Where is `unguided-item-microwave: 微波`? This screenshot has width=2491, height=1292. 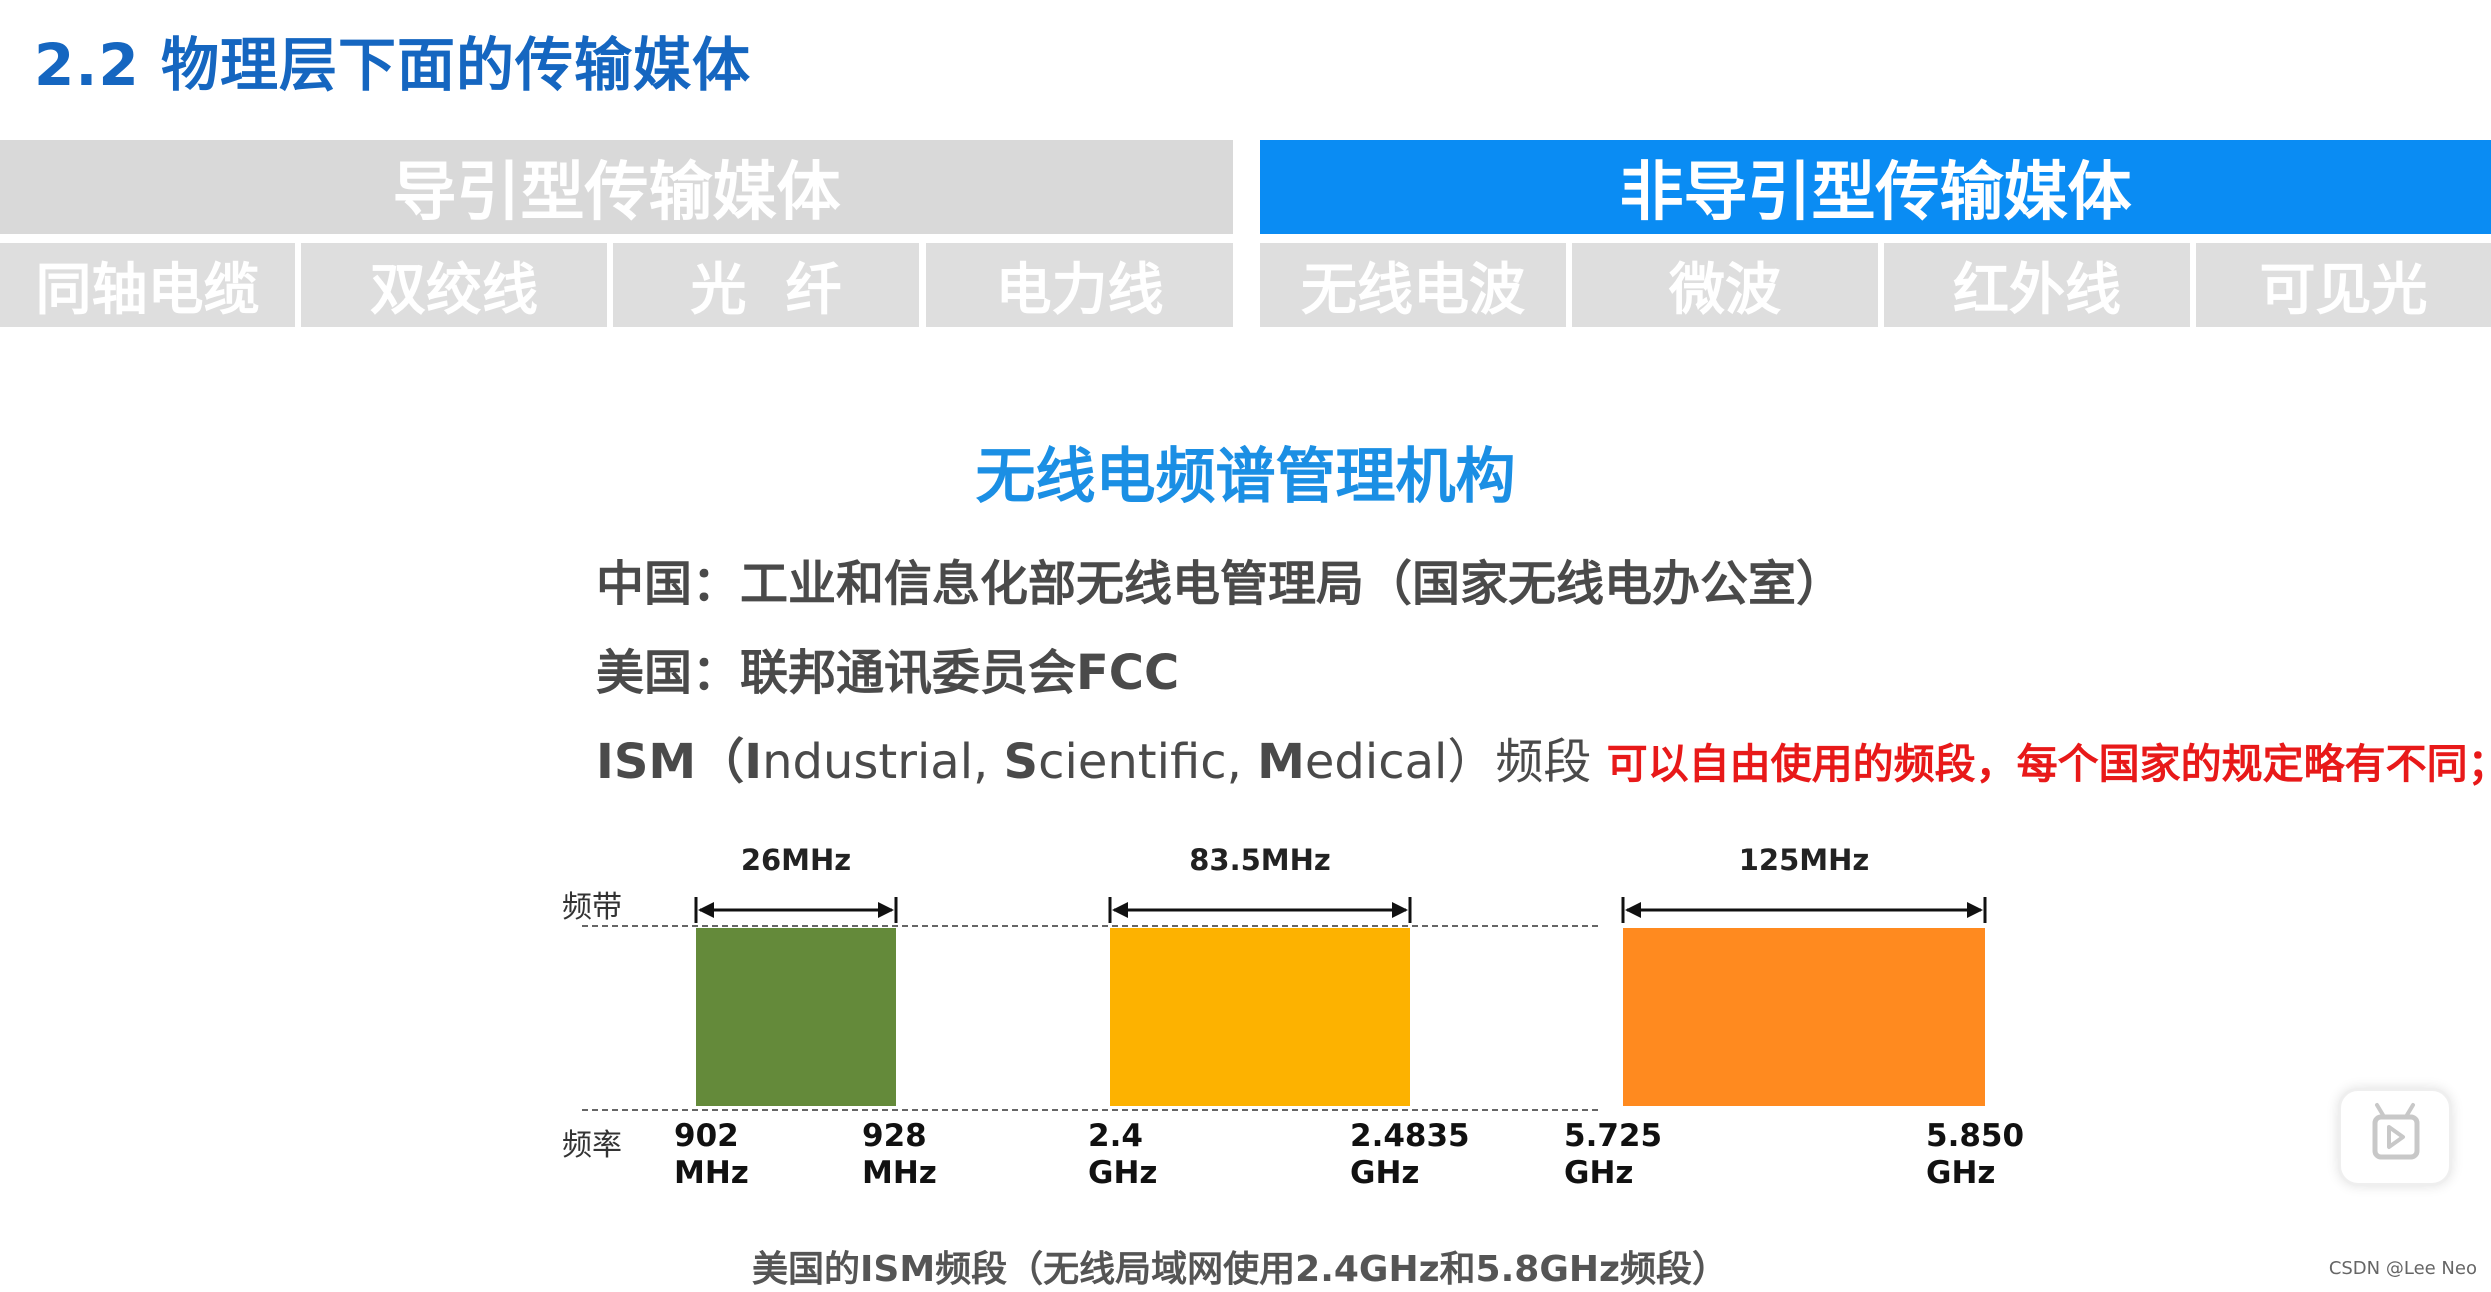
unguided-item-microwave: 微波 is located at coordinates (1725, 285).